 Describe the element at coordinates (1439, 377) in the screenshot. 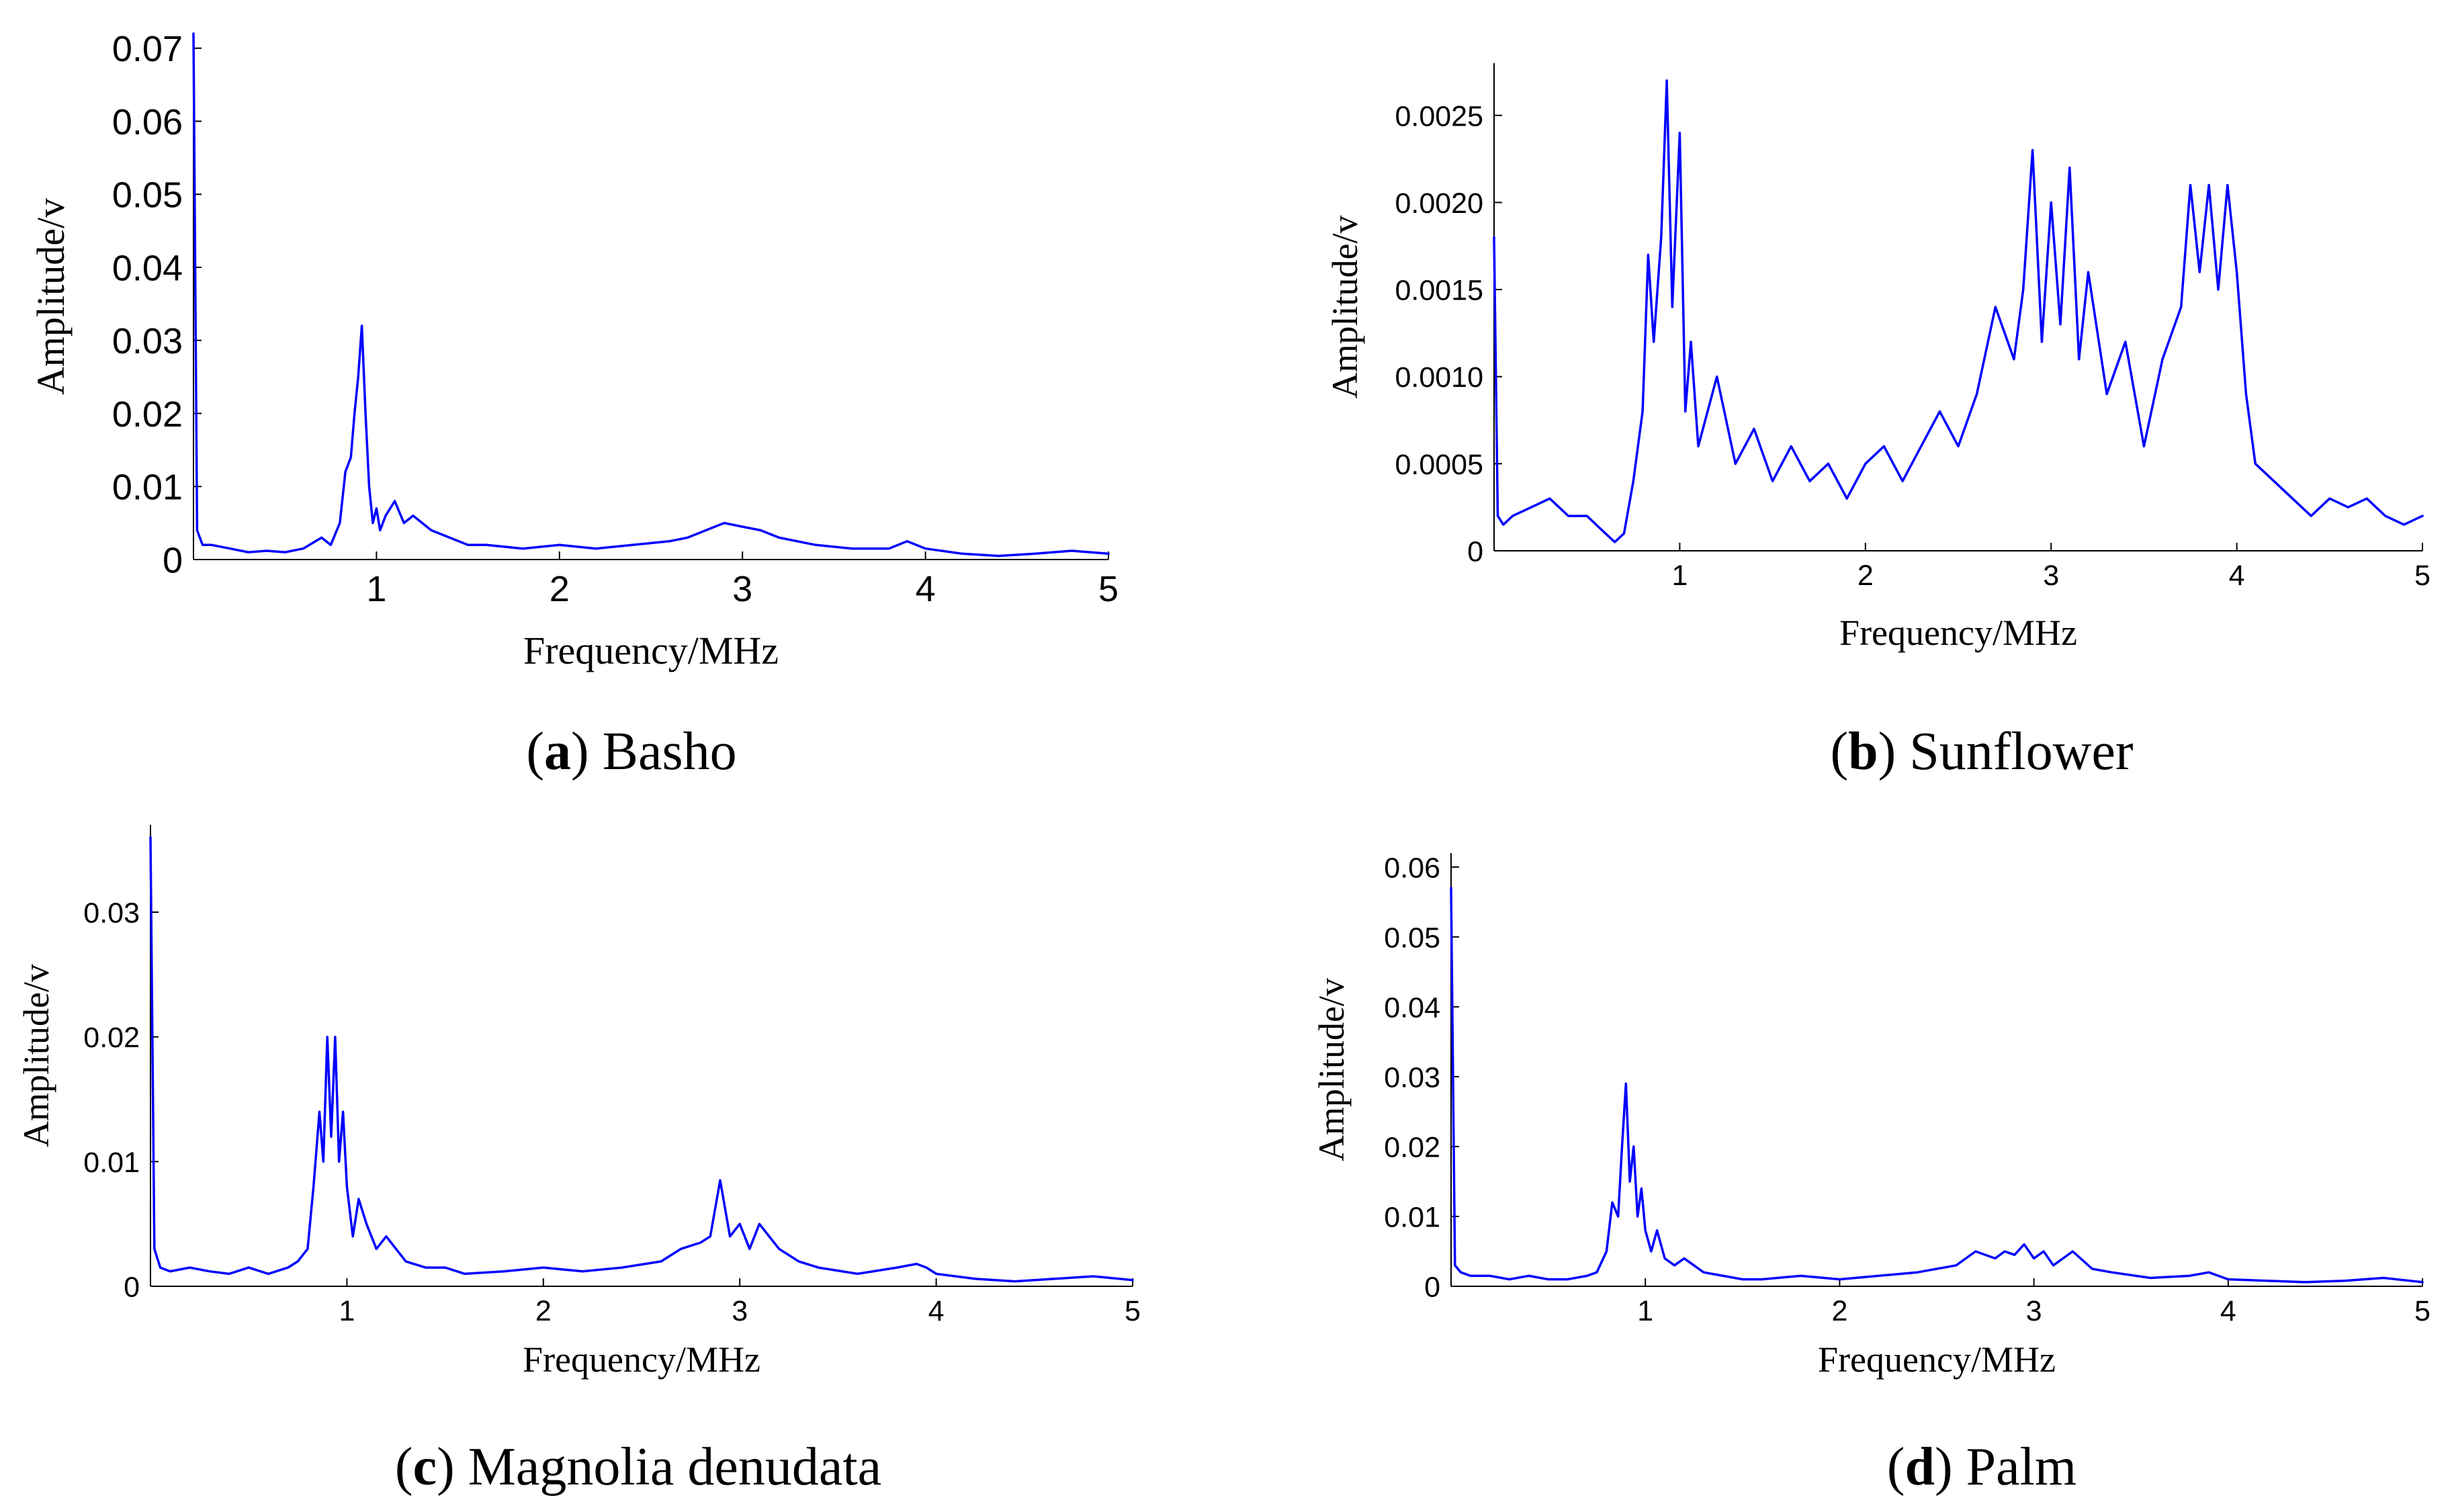

I see `y-tick-label: 0.0010` at that location.